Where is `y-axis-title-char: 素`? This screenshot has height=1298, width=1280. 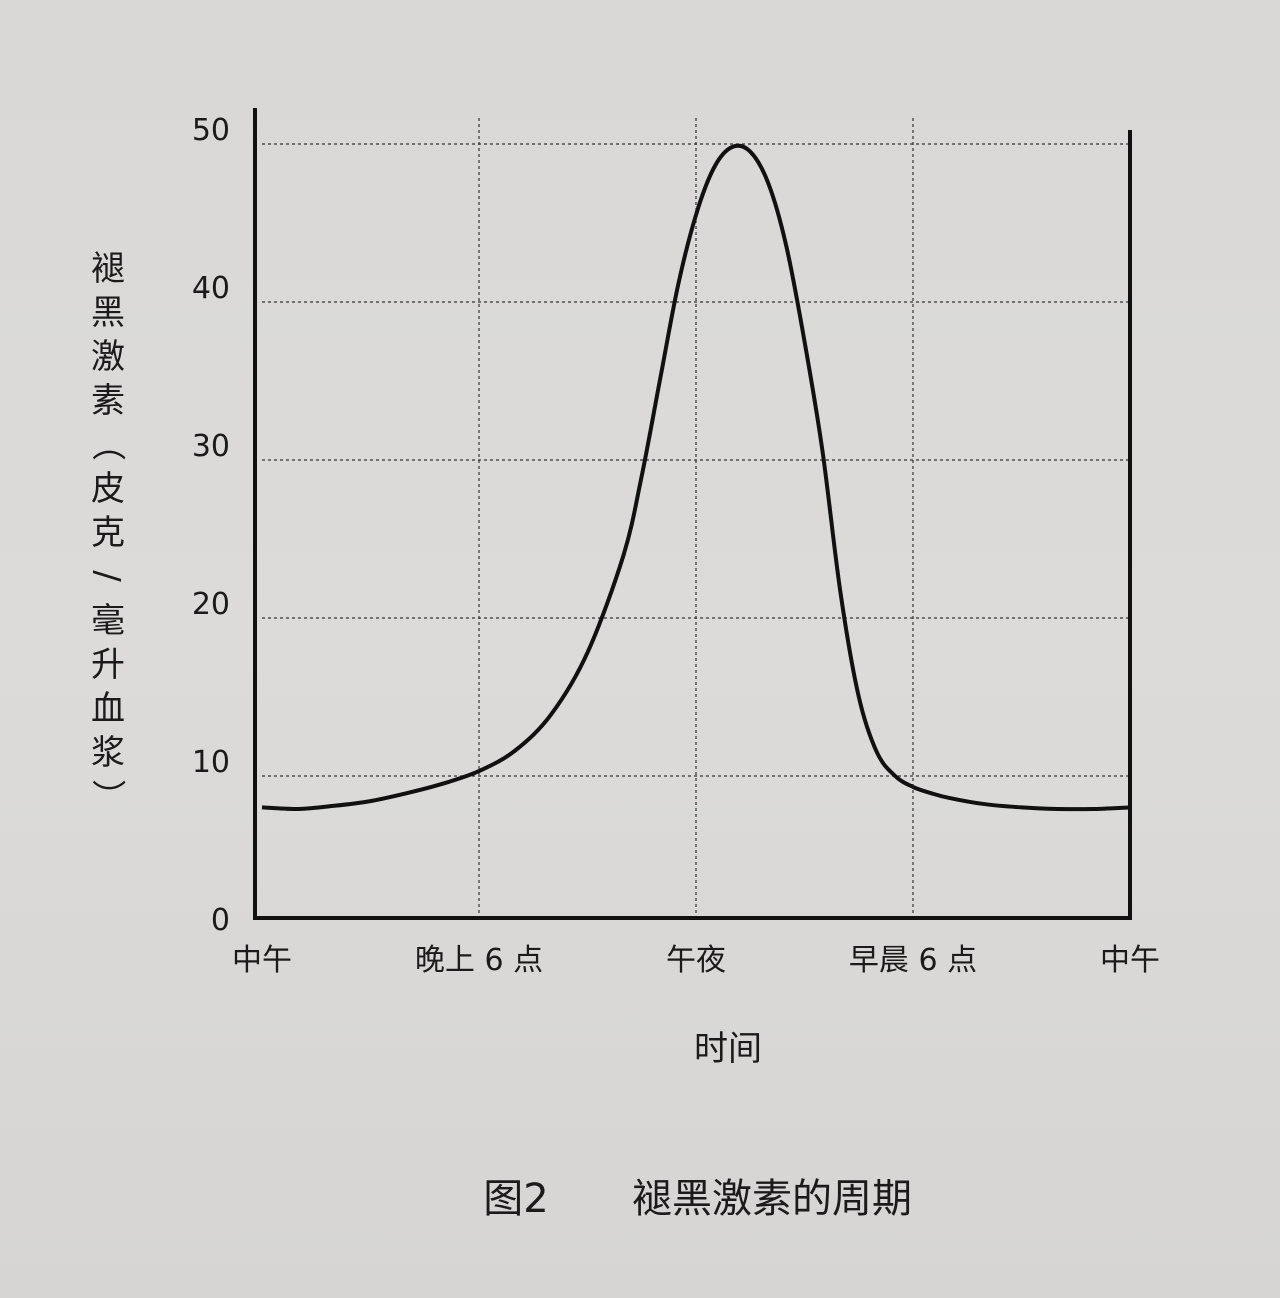
y-axis-title-char: 素 is located at coordinates (108, 401).